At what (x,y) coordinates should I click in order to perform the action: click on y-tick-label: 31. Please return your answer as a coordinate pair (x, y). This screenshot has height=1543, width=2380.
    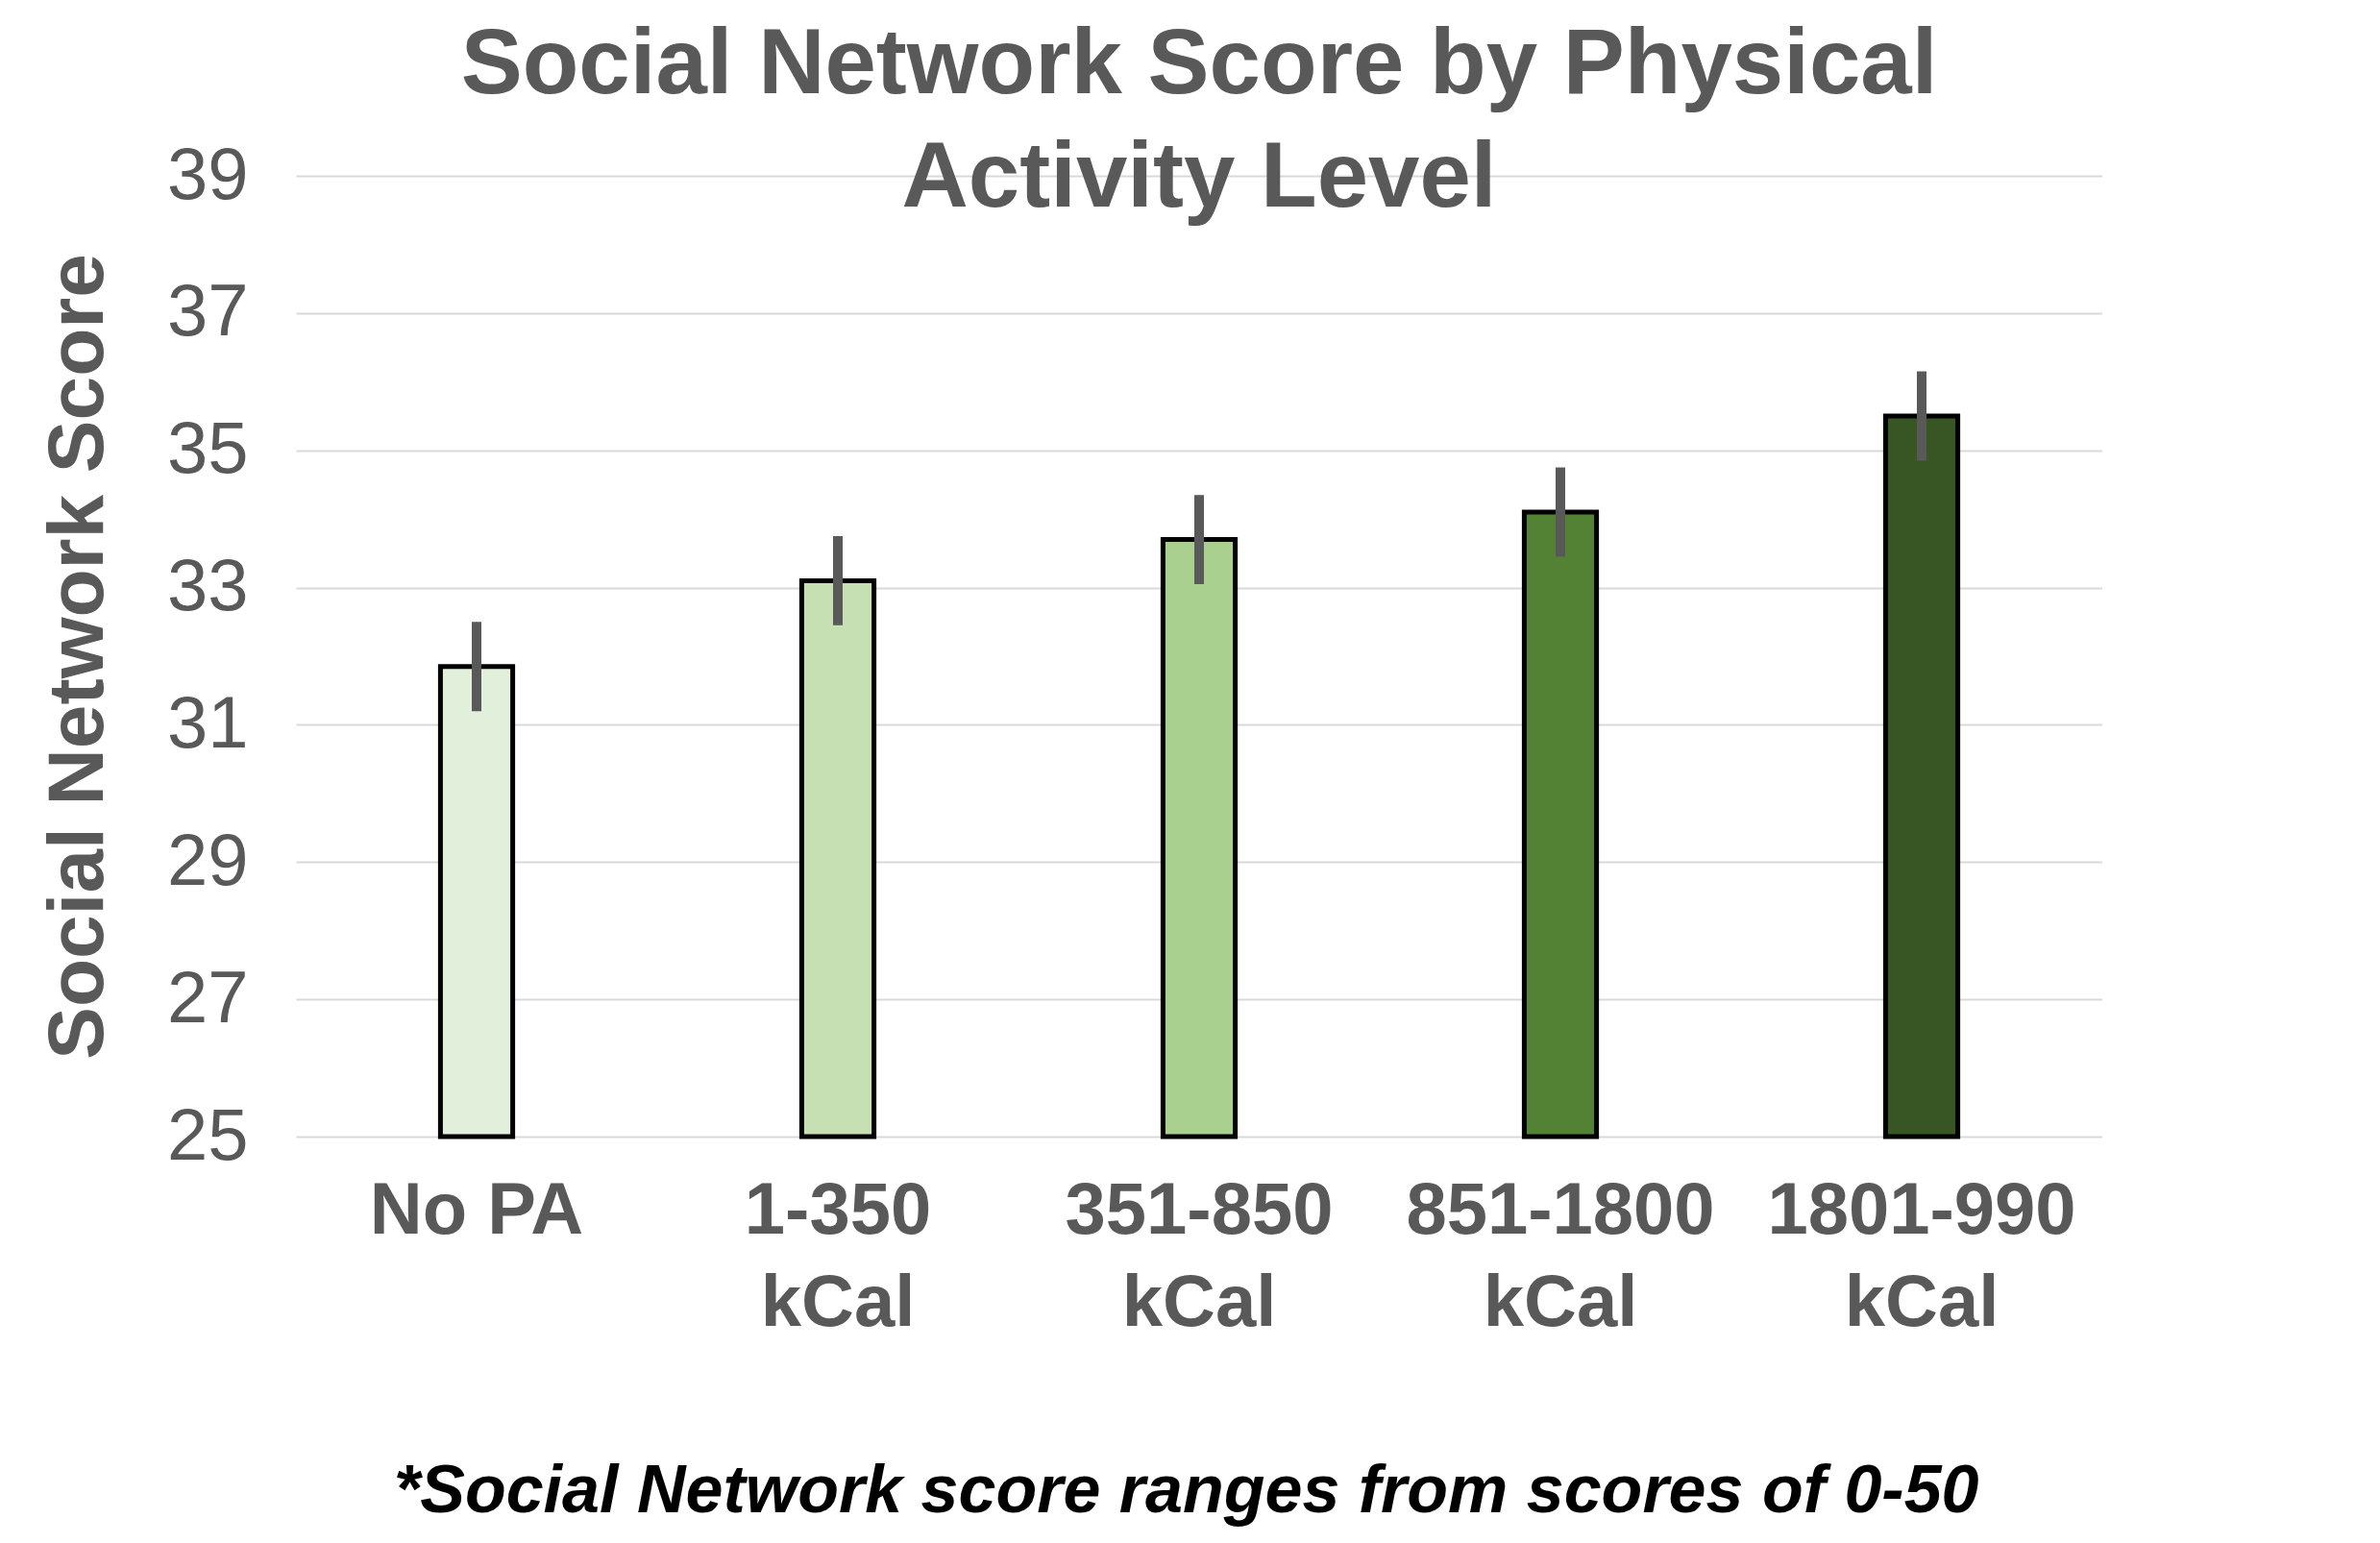
    Looking at the image, I should click on (207, 721).